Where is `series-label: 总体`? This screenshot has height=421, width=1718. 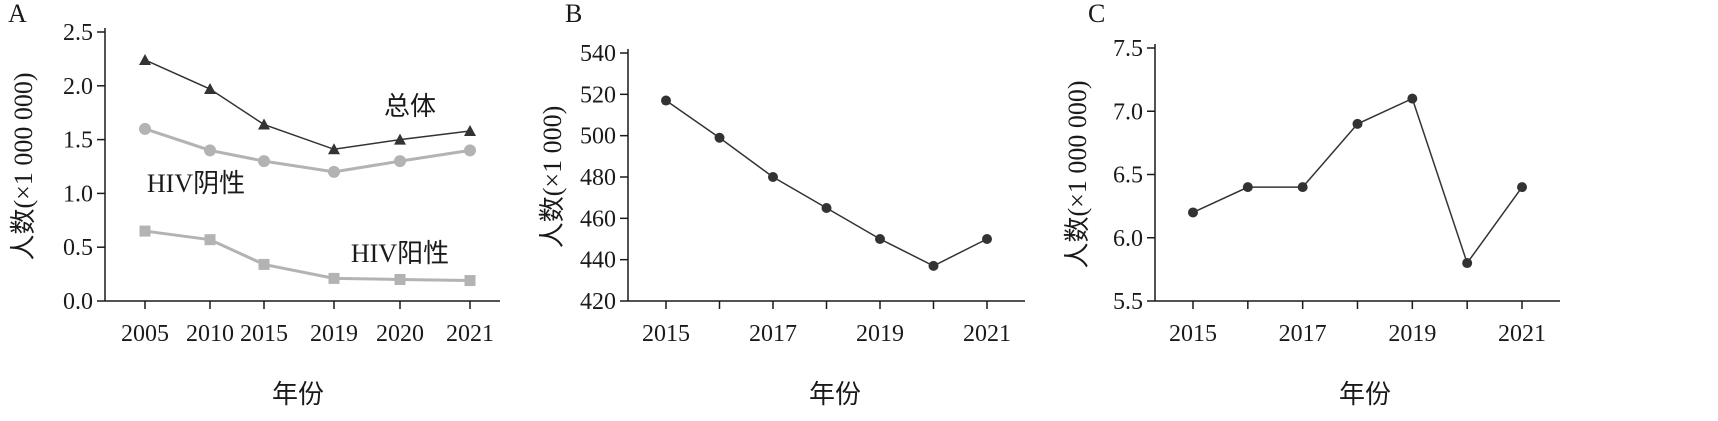
series-label: 总体 is located at coordinates (410, 106).